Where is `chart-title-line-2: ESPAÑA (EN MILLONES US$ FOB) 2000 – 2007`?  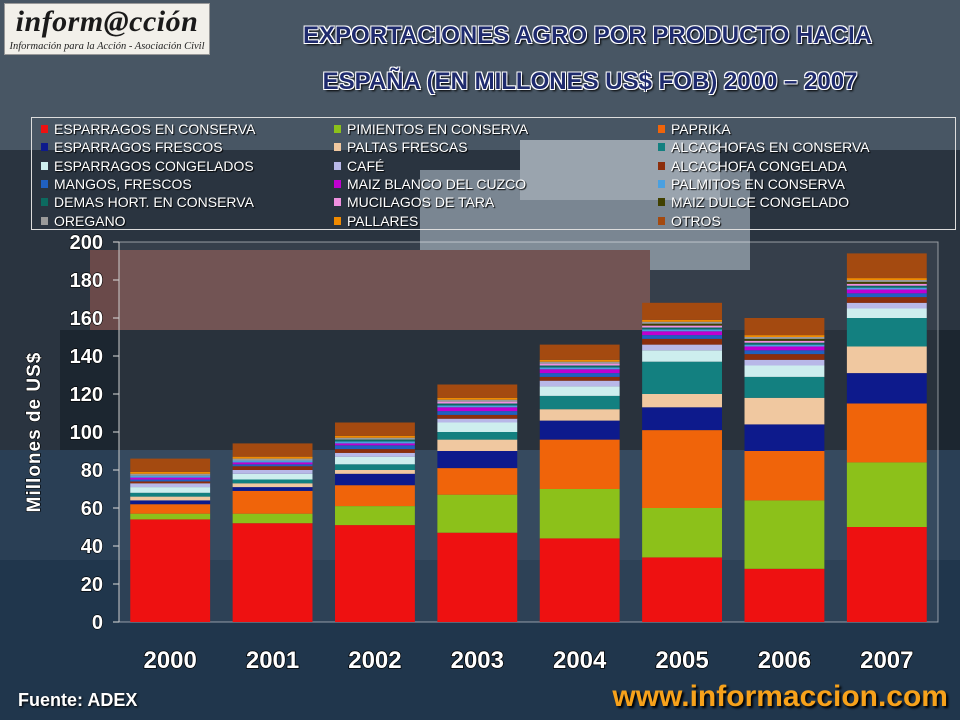 chart-title-line-2: ESPAÑA (EN MILLONES US$ FOB) 2000 – 2007 is located at coordinates (590, 81).